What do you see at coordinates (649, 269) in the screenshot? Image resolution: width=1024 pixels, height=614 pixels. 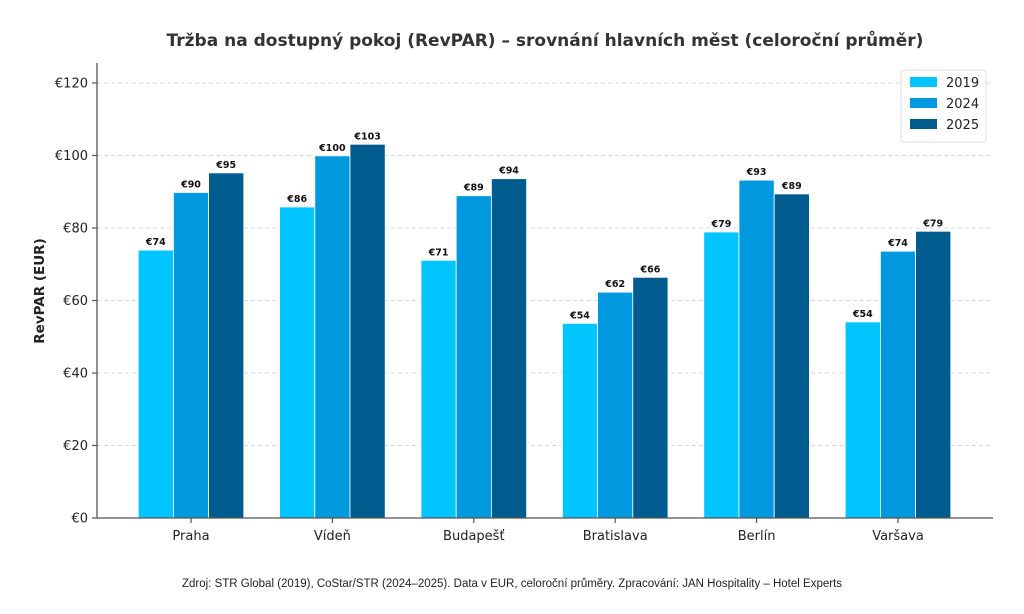 I see `data-label: €66` at bounding box center [649, 269].